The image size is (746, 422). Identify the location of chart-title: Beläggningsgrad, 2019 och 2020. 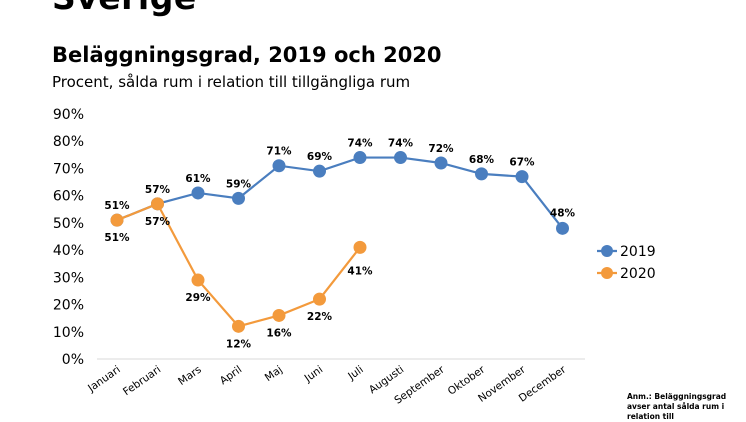
(247, 55).